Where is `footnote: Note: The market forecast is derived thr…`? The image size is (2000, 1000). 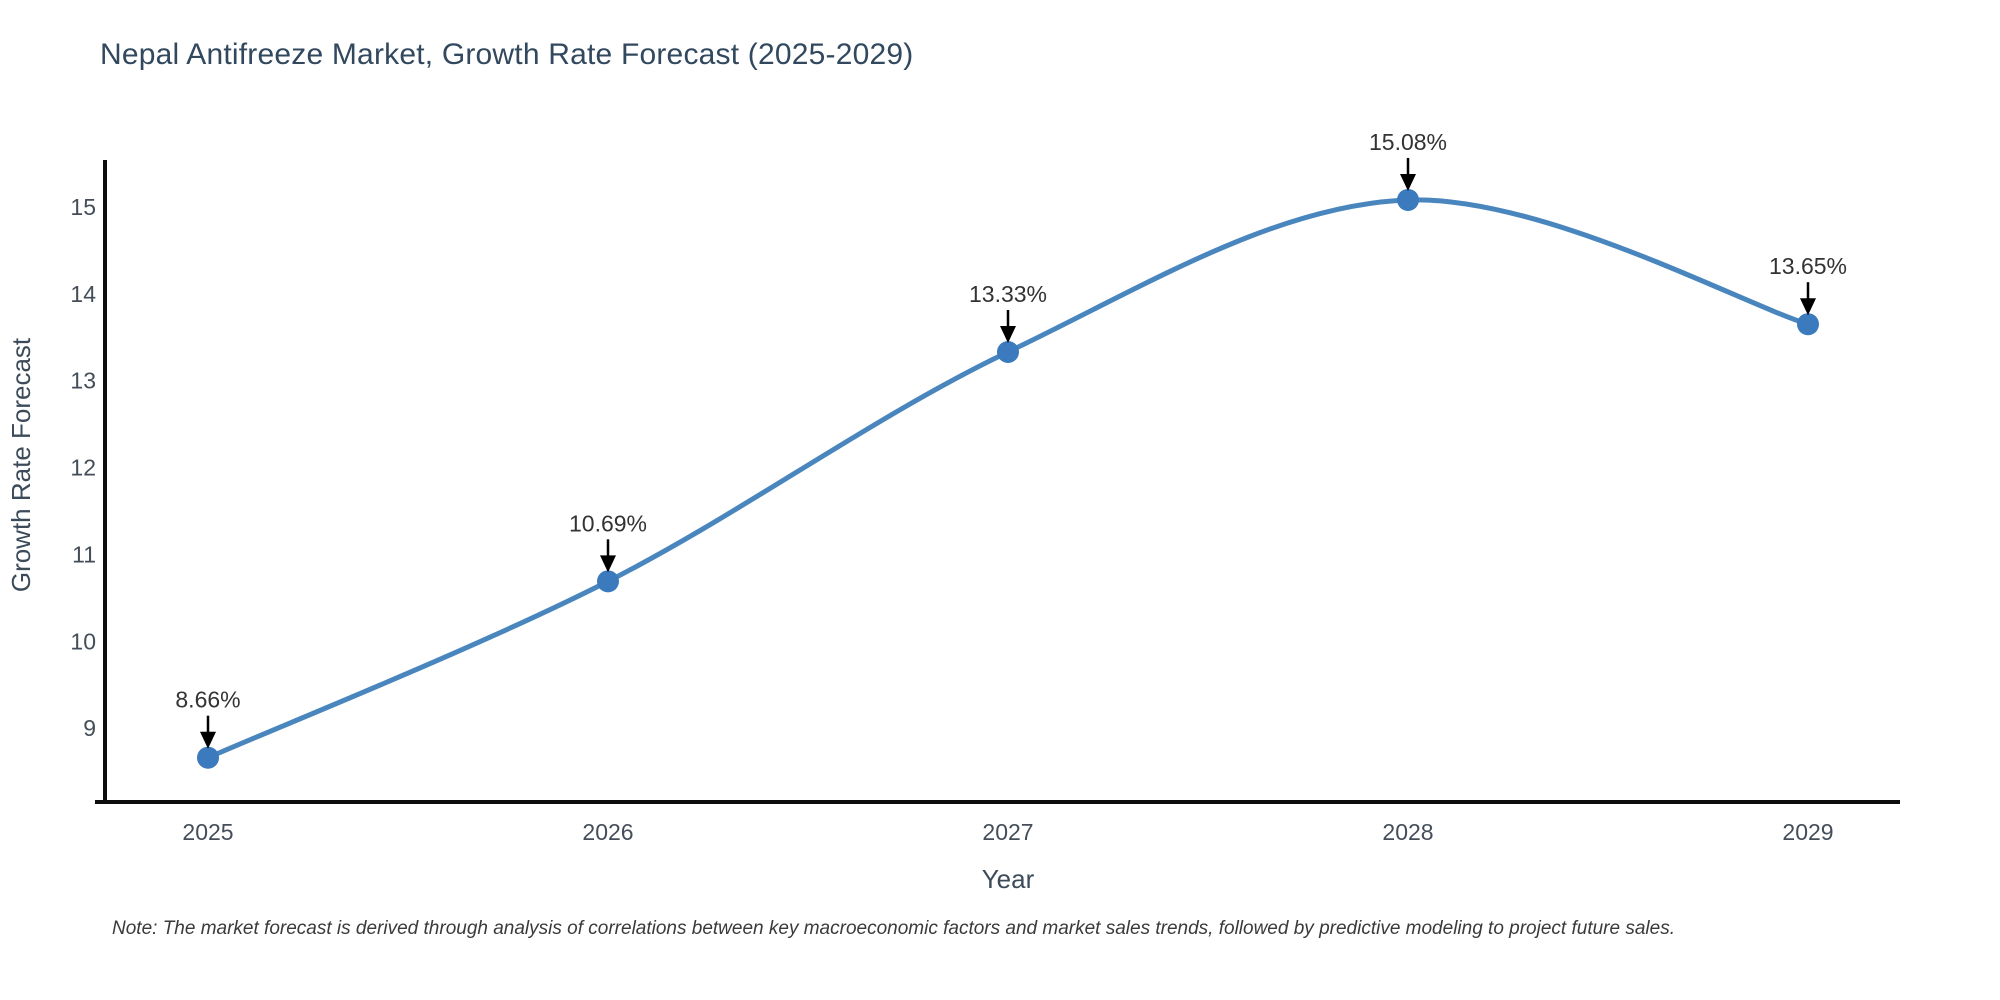 footnote: Note: The market forecast is derived thr… is located at coordinates (893, 928).